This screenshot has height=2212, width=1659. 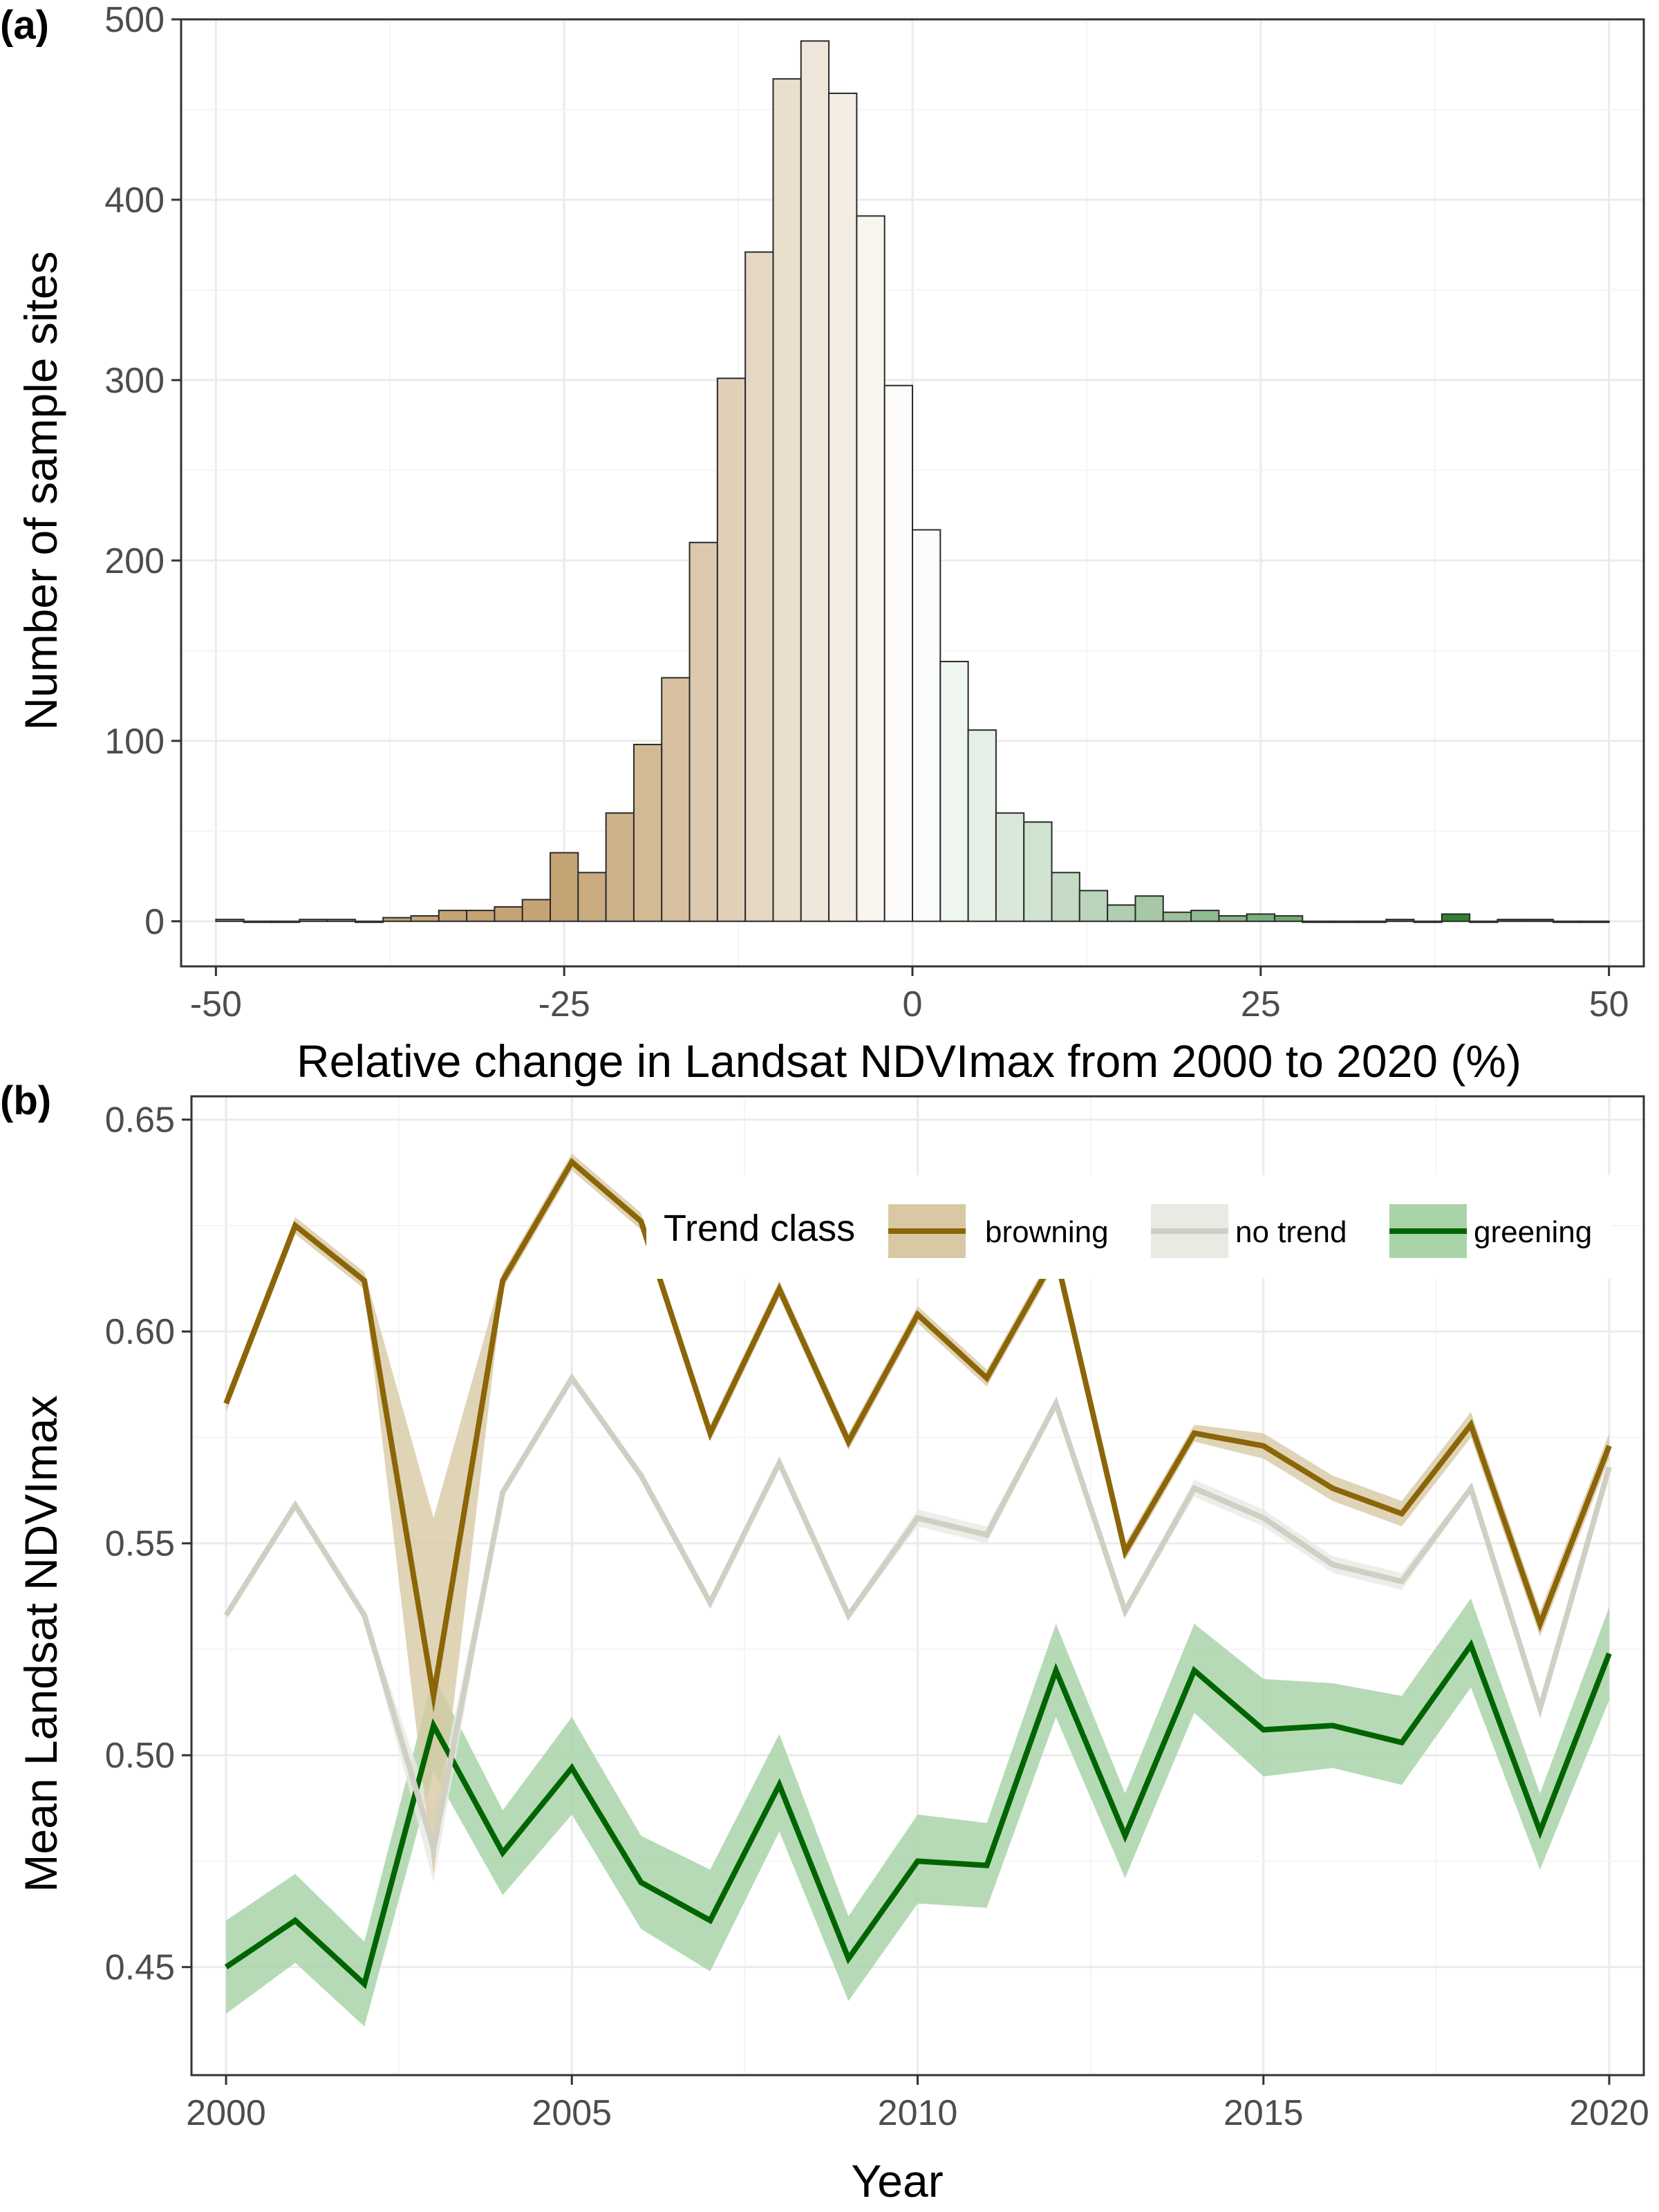 What do you see at coordinates (913, 1004) in the screenshot?
I see `histogram-x-tick-label: 0` at bounding box center [913, 1004].